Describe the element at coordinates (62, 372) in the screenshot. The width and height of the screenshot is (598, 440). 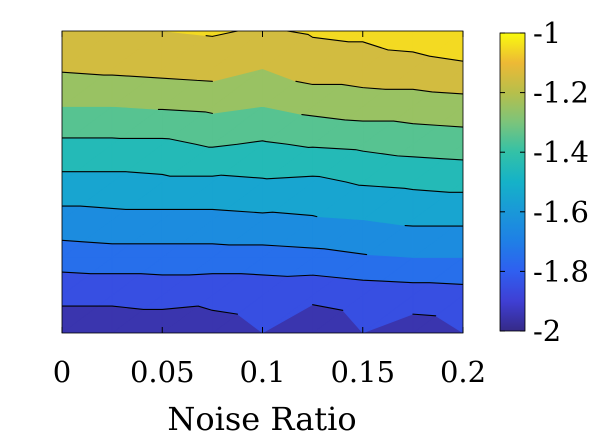
I see `x-tick-label: 0` at that location.